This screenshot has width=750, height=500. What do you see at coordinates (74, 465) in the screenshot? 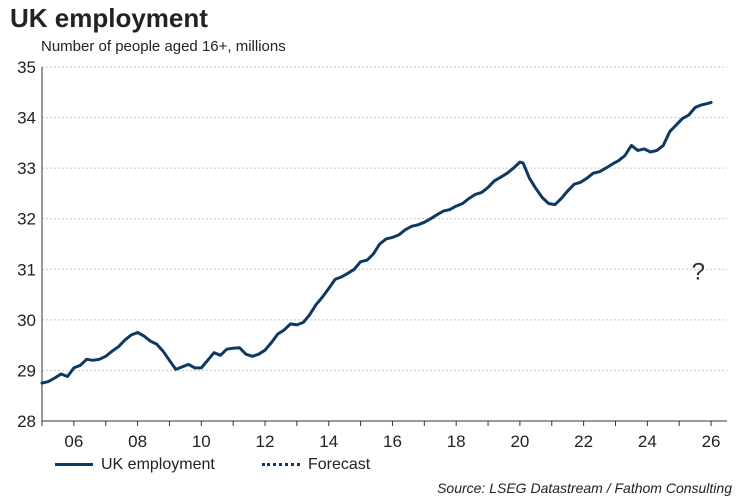
I see `legend-swatch-solid` at bounding box center [74, 465].